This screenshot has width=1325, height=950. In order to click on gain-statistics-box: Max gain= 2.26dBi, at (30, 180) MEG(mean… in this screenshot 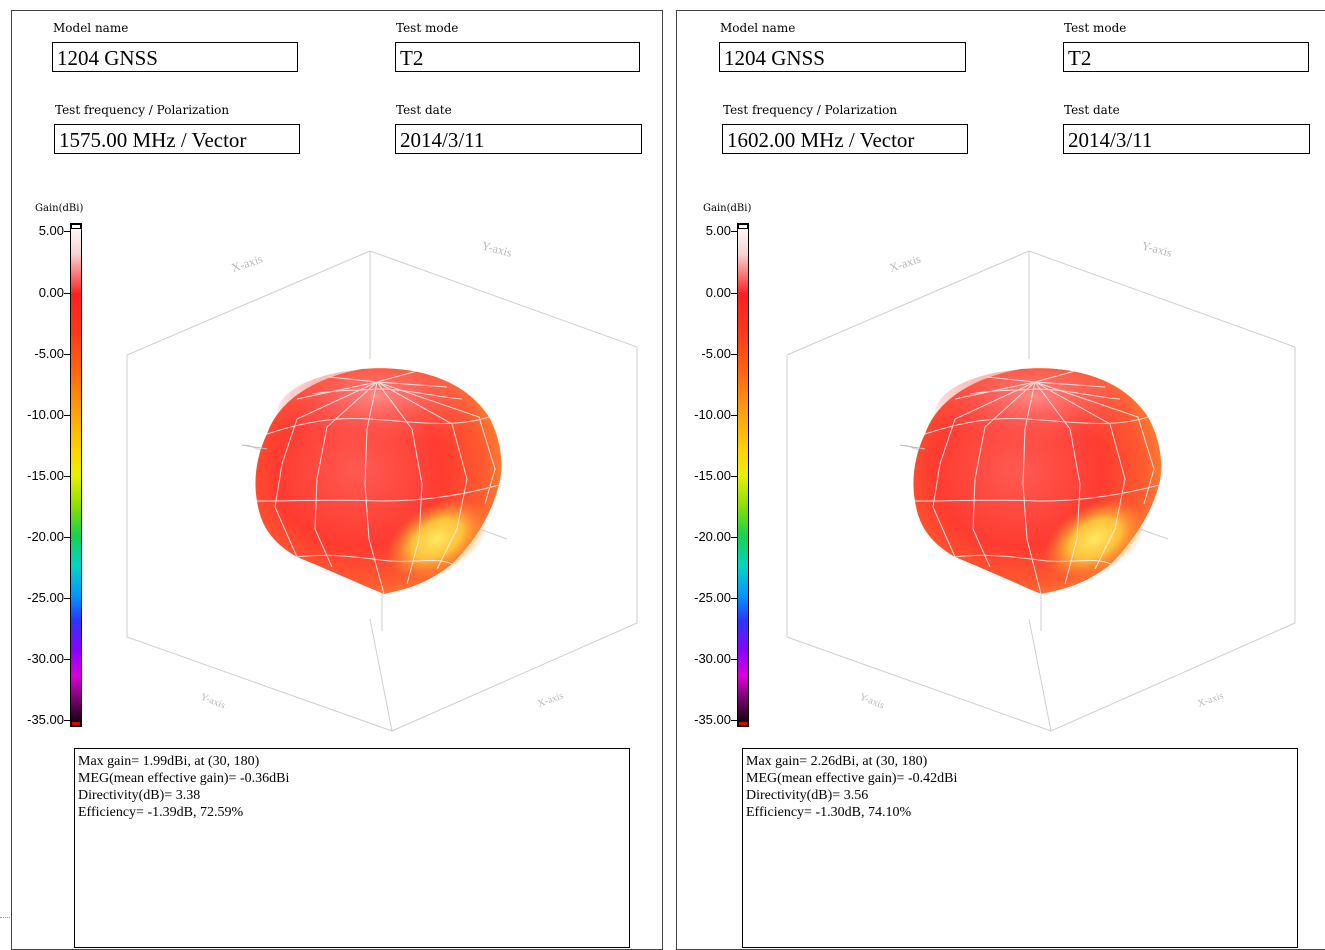, I will do `click(1020, 848)`.